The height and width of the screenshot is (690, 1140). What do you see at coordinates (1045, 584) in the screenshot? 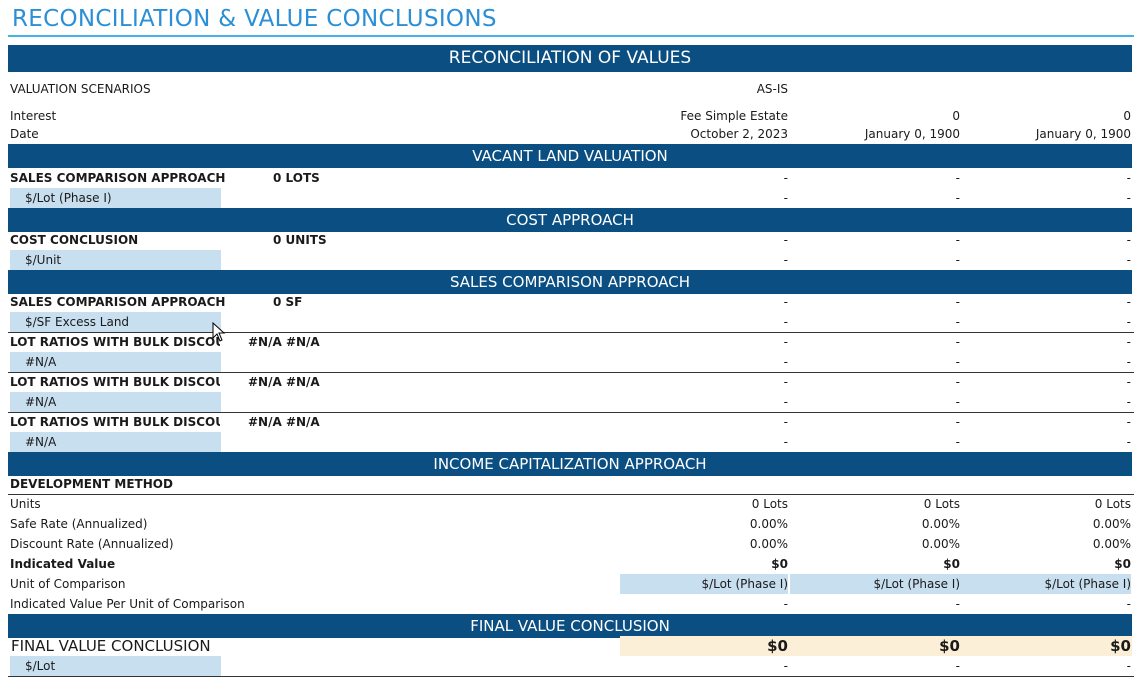
I see `unit-of-comparison-v3: $/Lot (Phase I)` at bounding box center [1045, 584].